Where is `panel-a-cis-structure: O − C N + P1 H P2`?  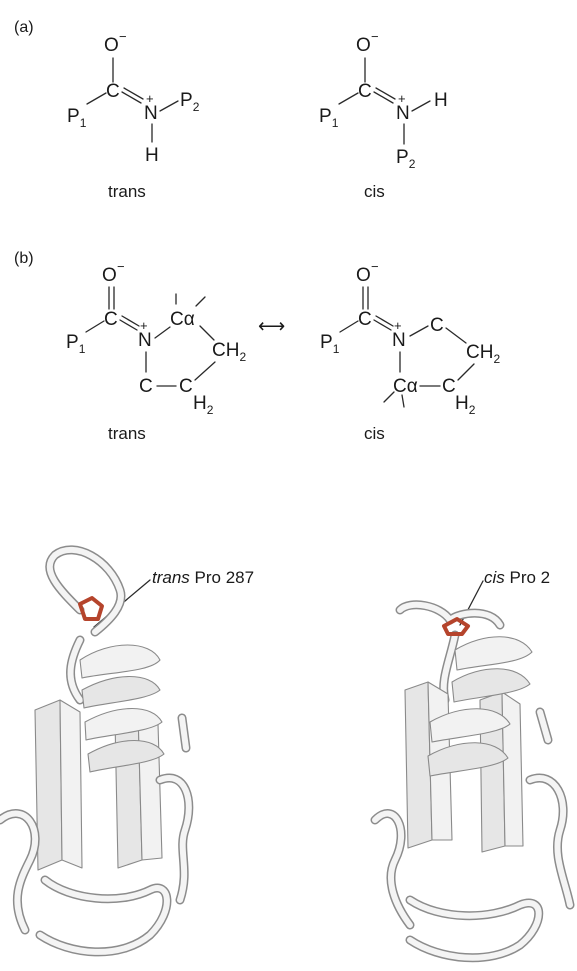
panel-a-cis-structure: O − C N + P1 H P2 is located at coordinates (383, 100).